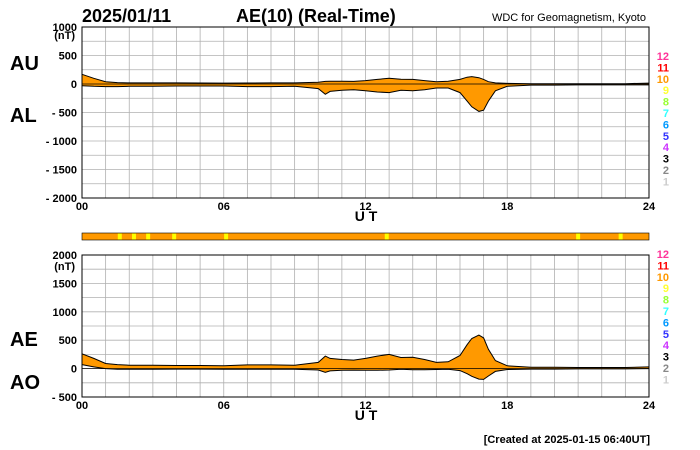 Image resolution: width=700 pixels, height=450 pixels. Describe the element at coordinates (316, 16) in the screenshot. I see `chart-title: AE(10) (Real-Time)` at that location.